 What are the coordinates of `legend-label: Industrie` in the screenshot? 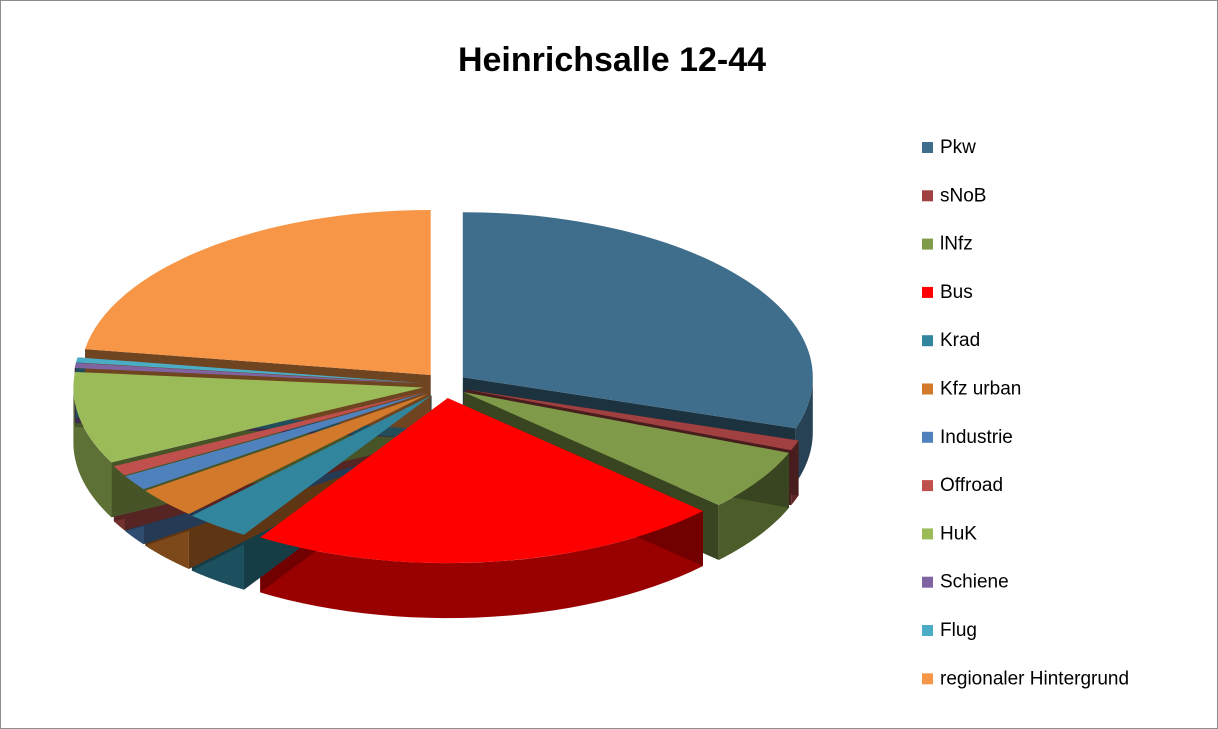 It's located at (976, 437).